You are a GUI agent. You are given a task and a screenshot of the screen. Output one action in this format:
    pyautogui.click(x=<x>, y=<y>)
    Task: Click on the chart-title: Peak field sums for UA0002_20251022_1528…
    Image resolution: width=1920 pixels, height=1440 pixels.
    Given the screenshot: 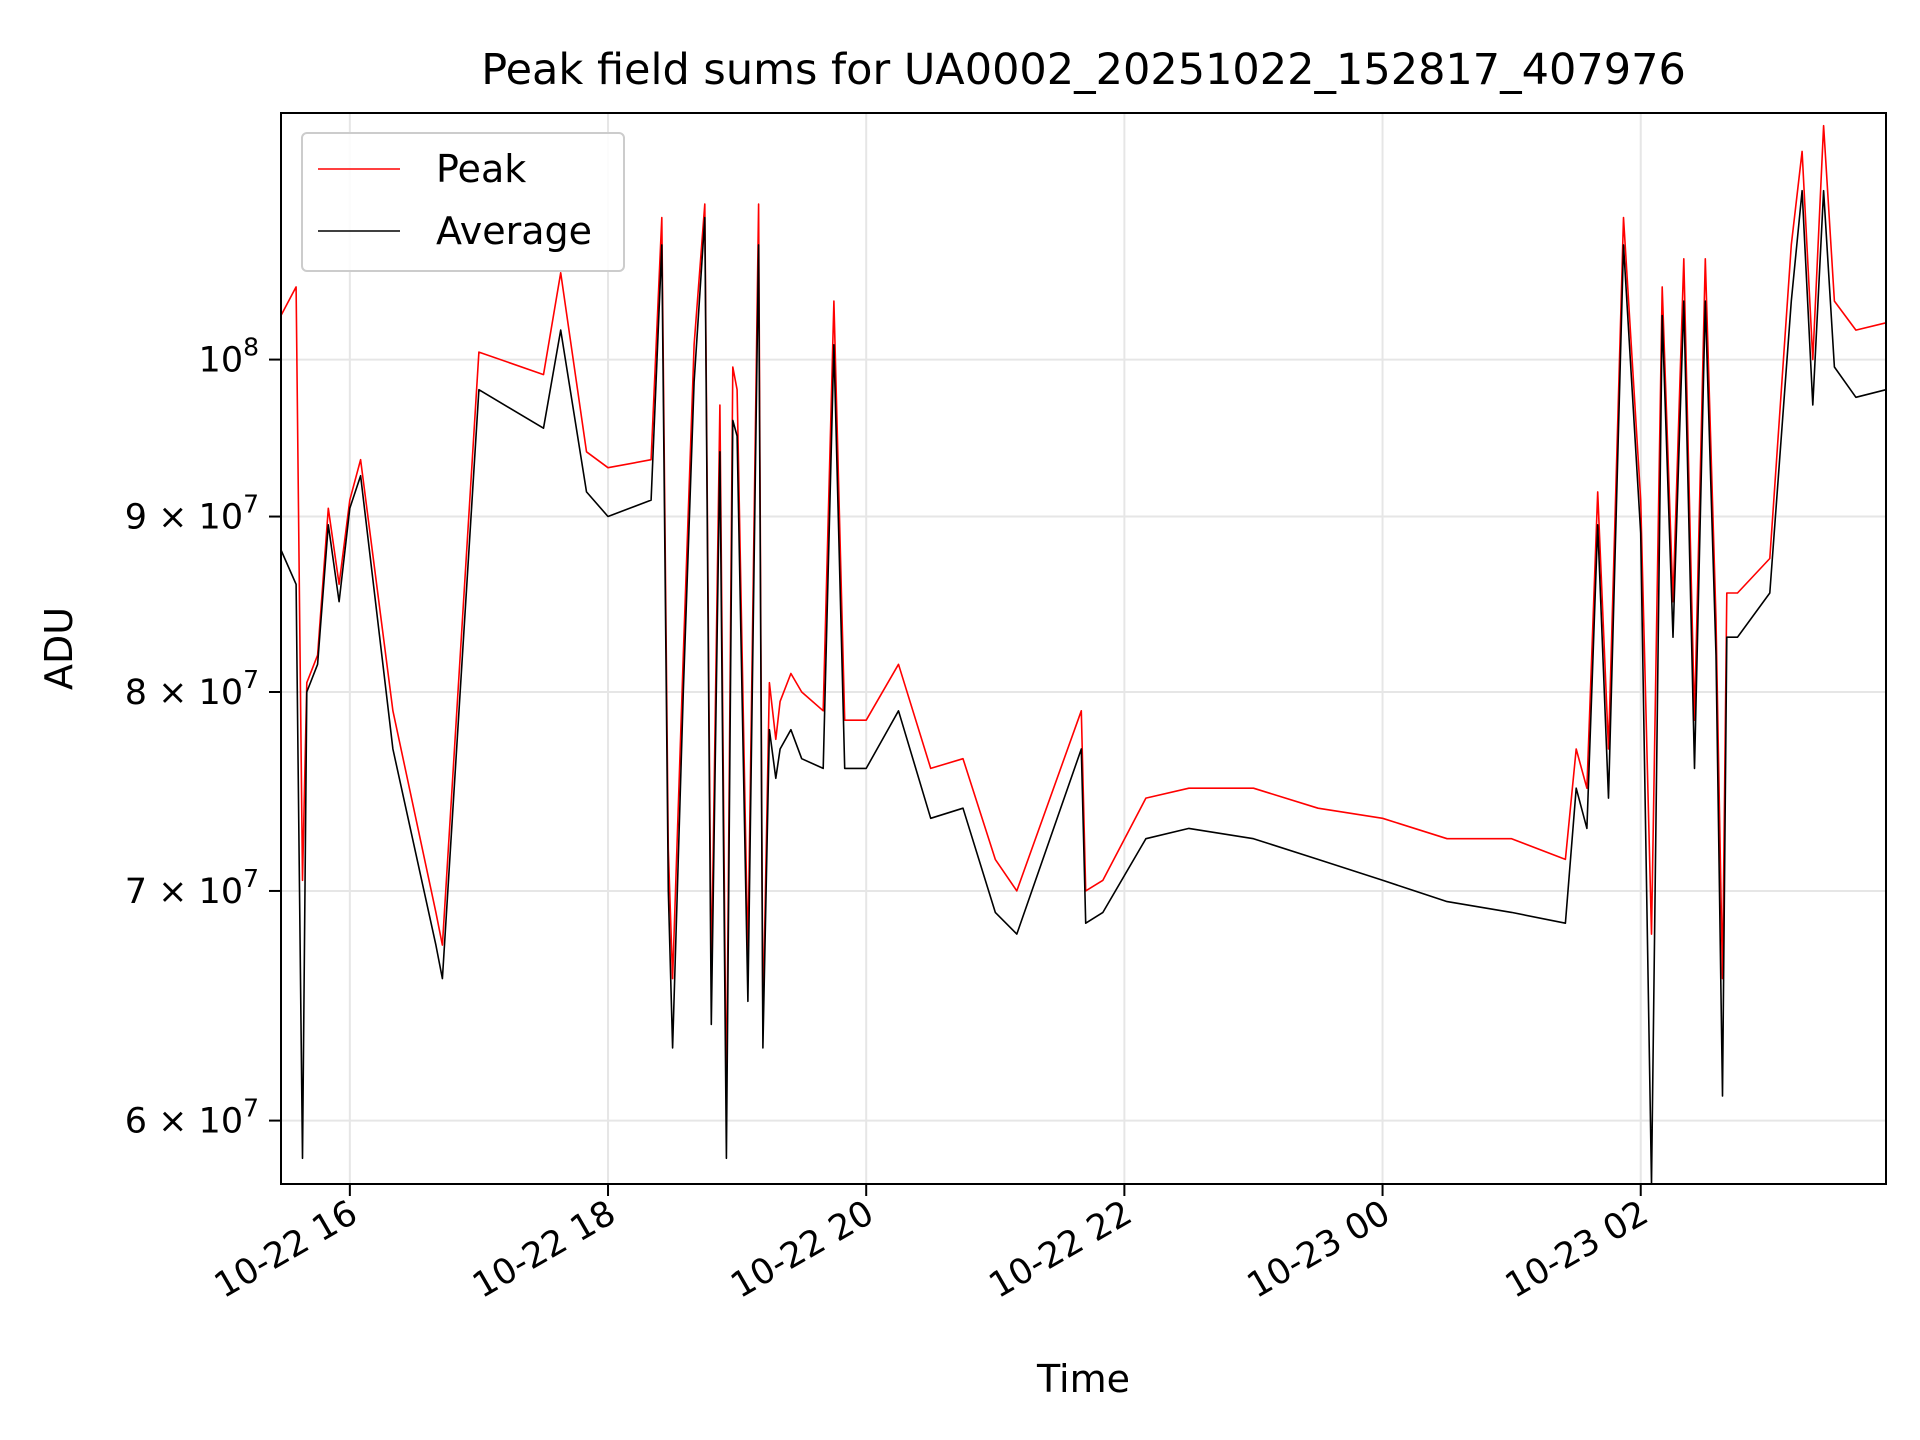 What is the action you would take?
    pyautogui.click(x=1083, y=70)
    